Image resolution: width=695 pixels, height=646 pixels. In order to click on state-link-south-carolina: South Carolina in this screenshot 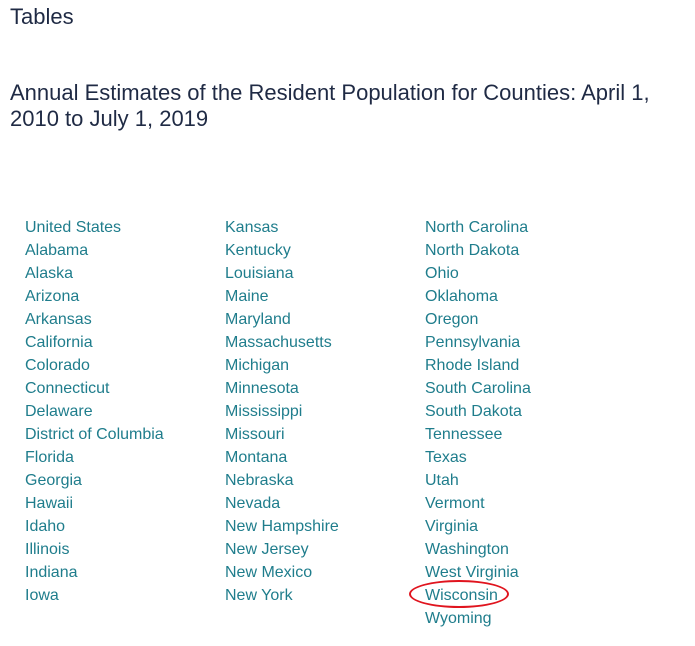, I will do `click(478, 388)`.